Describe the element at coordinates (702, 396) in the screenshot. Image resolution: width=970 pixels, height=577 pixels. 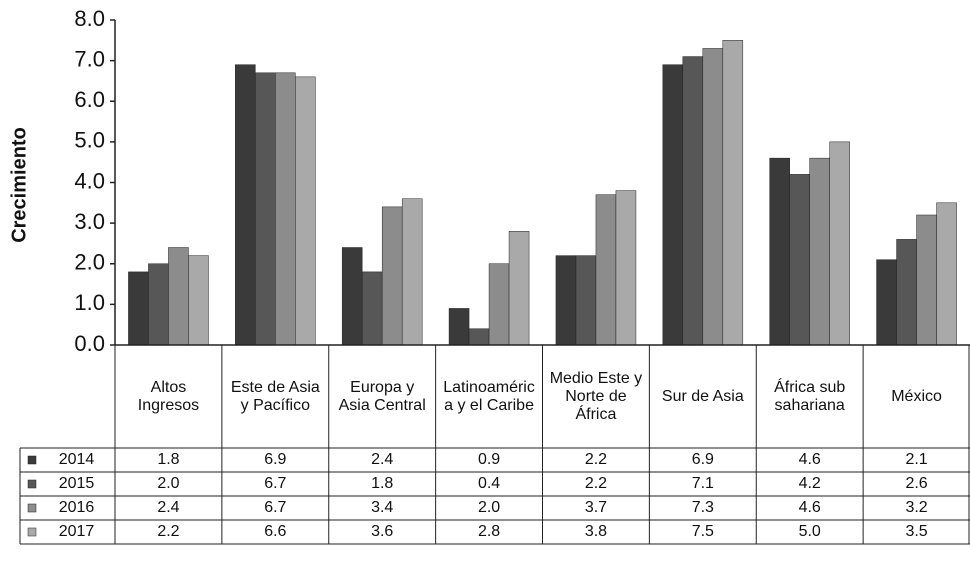
I see `category-label: Sur de Asia` at that location.